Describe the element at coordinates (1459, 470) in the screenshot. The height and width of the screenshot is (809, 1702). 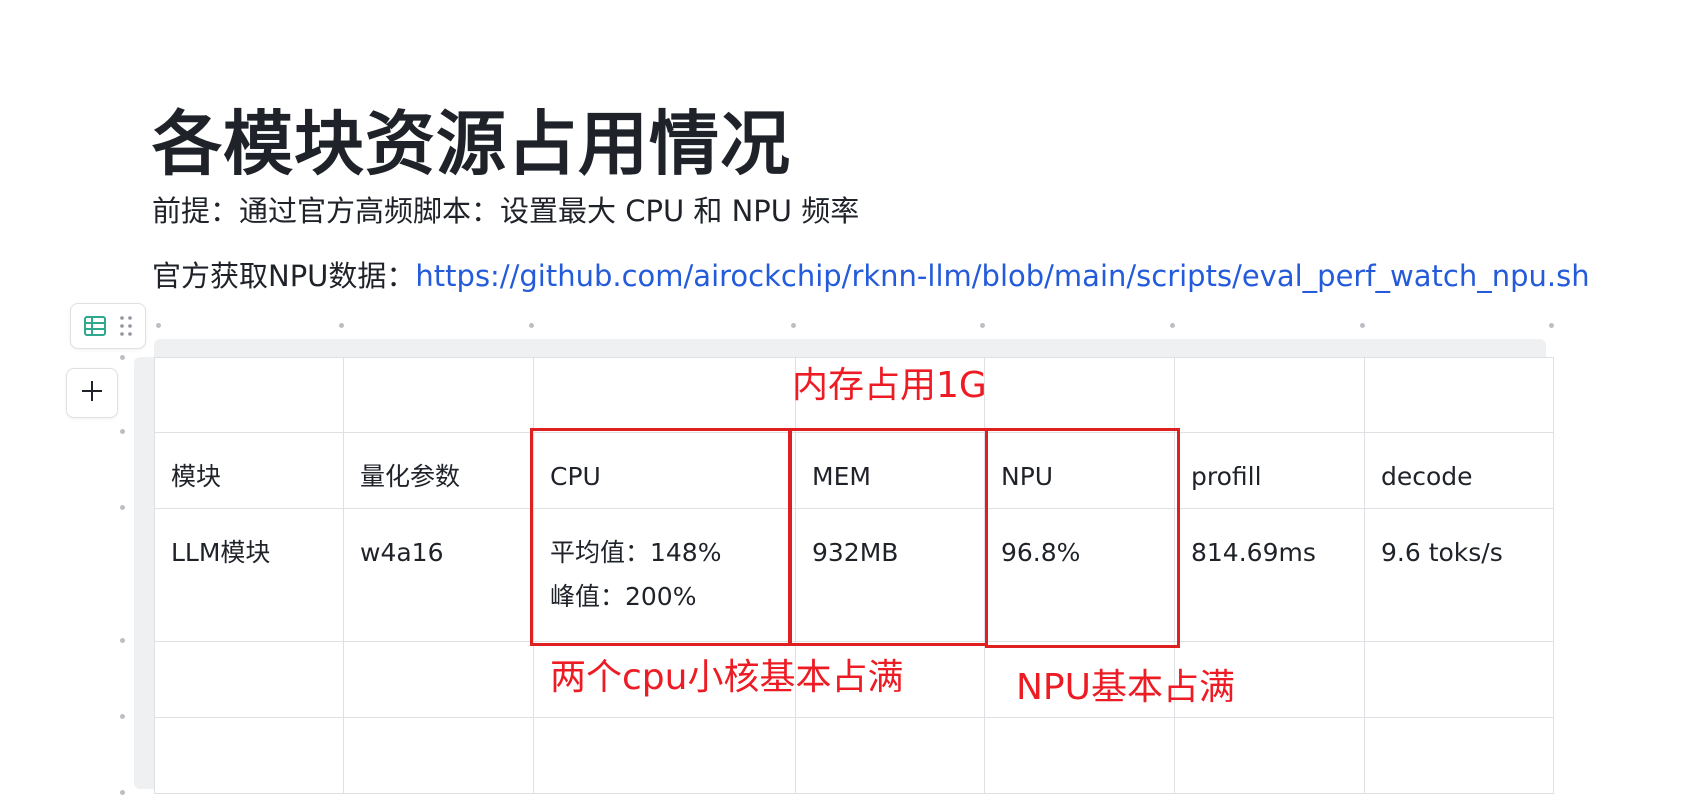
I see `header-cell-decode: decode` at that location.